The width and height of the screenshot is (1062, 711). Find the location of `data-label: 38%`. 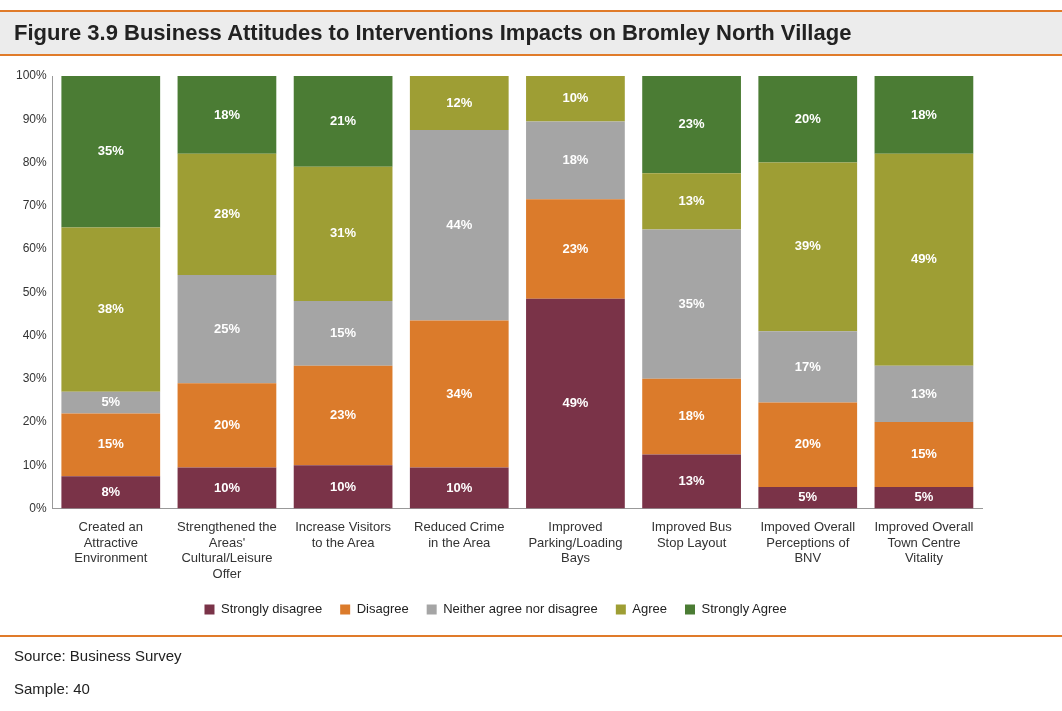

data-label: 38% is located at coordinates (111, 309).